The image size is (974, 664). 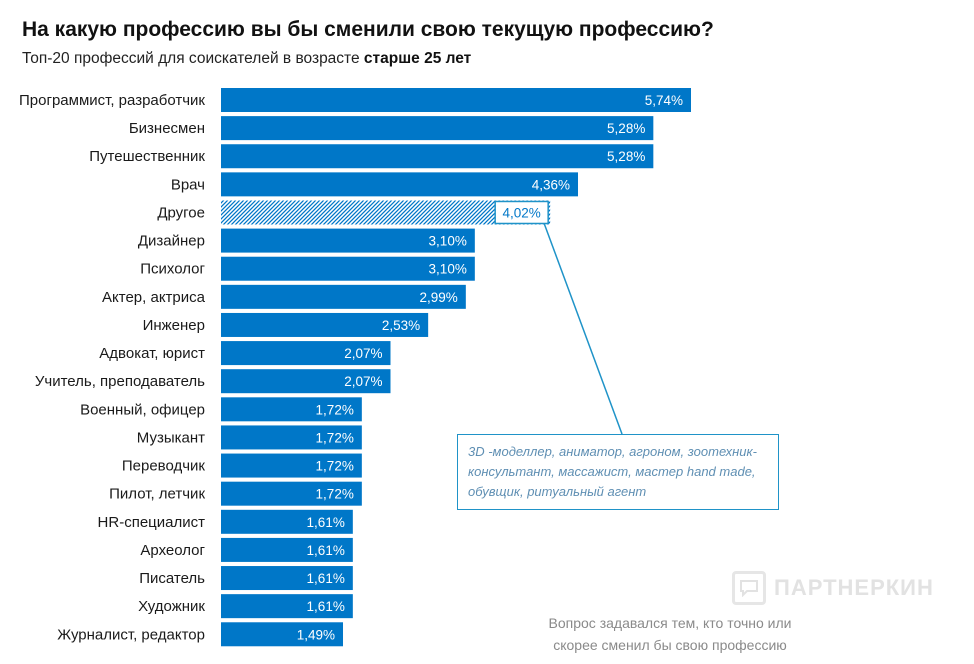 What do you see at coordinates (316, 634) in the screenshot?
I see `value-label: 1,49%` at bounding box center [316, 634].